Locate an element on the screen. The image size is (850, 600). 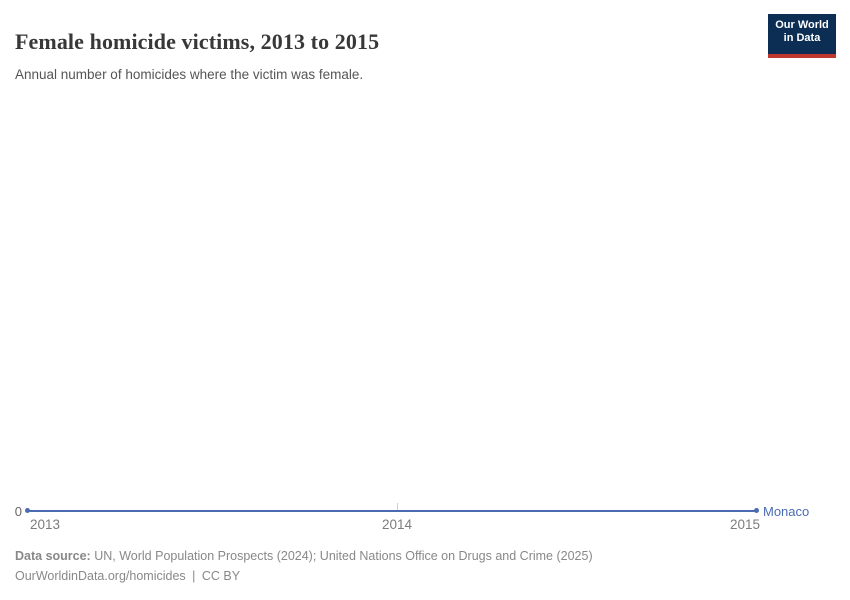
series-entity-label: Monaco is located at coordinates (786, 511).